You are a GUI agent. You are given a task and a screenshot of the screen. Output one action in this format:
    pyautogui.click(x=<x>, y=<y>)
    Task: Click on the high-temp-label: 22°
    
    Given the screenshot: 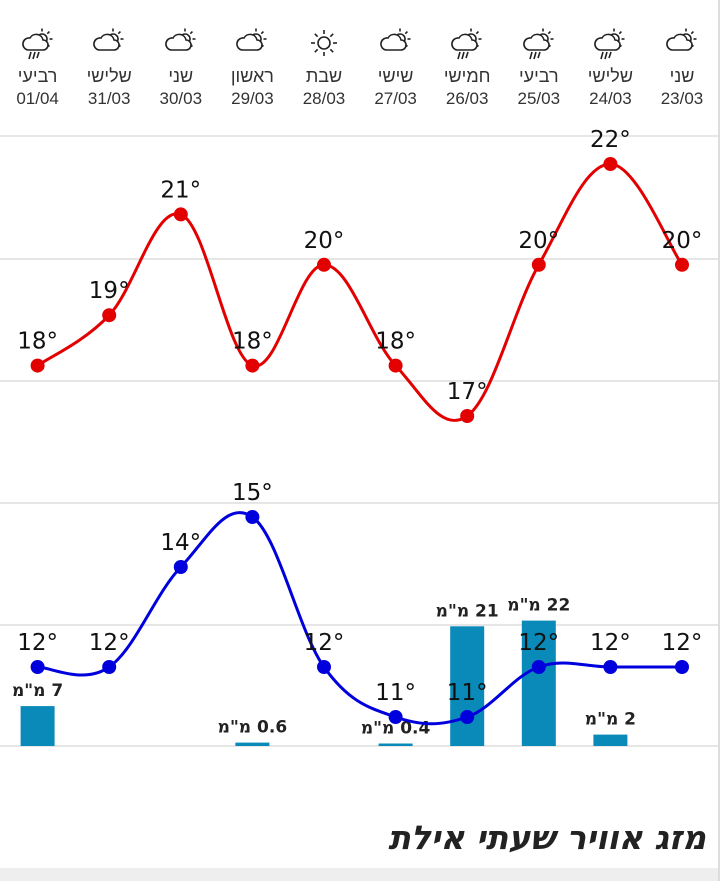 What is the action you would take?
    pyautogui.click(x=610, y=140)
    